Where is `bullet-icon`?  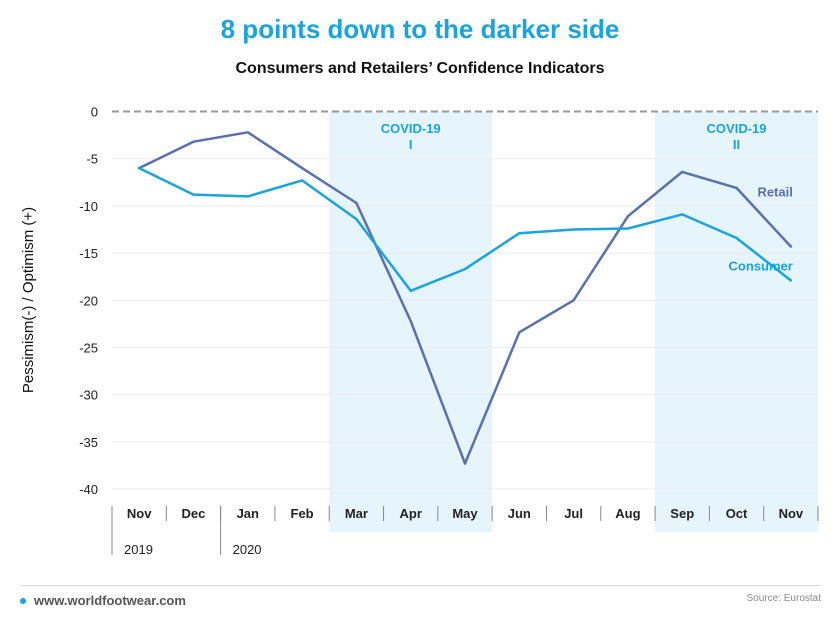 bullet-icon is located at coordinates (23, 601).